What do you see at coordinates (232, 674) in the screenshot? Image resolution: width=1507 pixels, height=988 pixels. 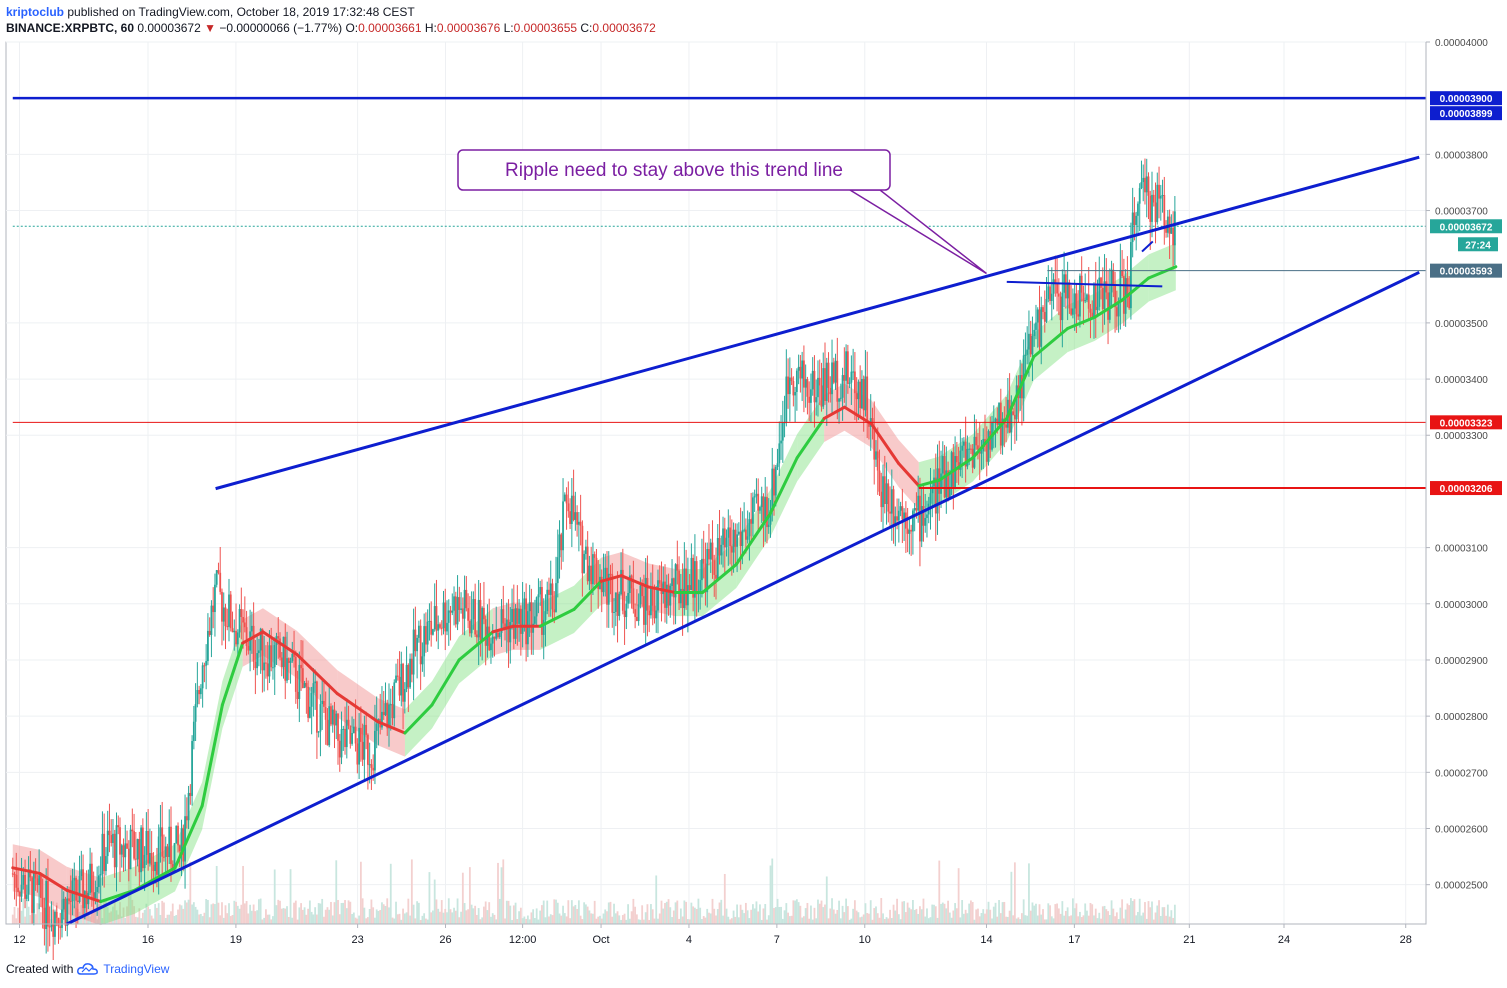 I see `ma-line-segment` at bounding box center [232, 674].